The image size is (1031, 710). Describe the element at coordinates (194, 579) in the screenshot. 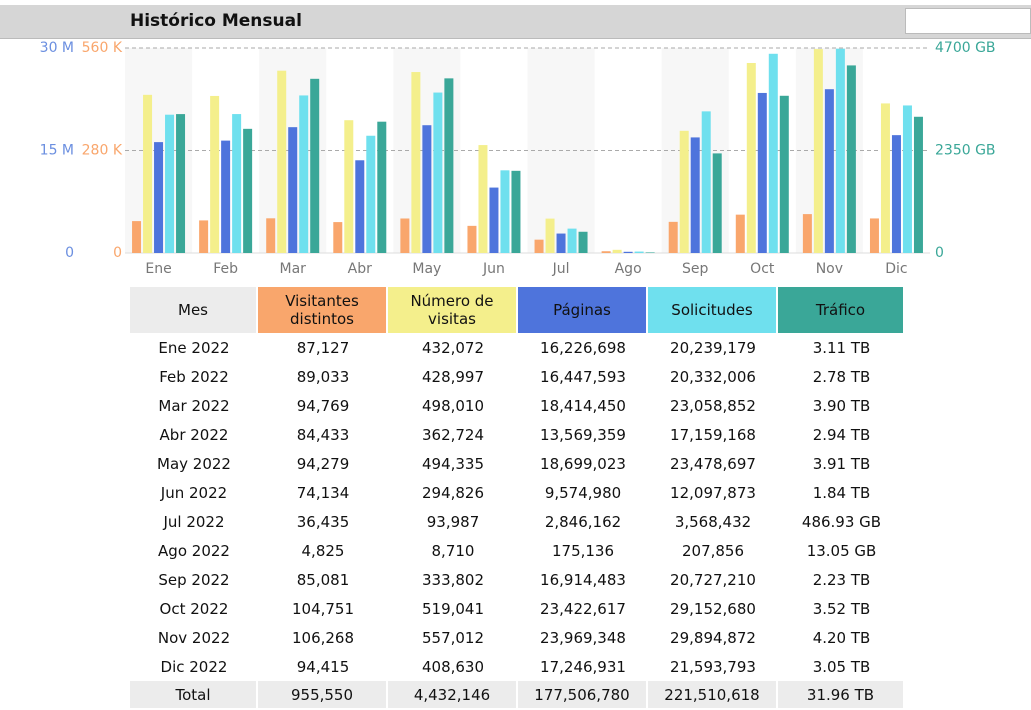

I see `table-cell: Sep 2022` at that location.